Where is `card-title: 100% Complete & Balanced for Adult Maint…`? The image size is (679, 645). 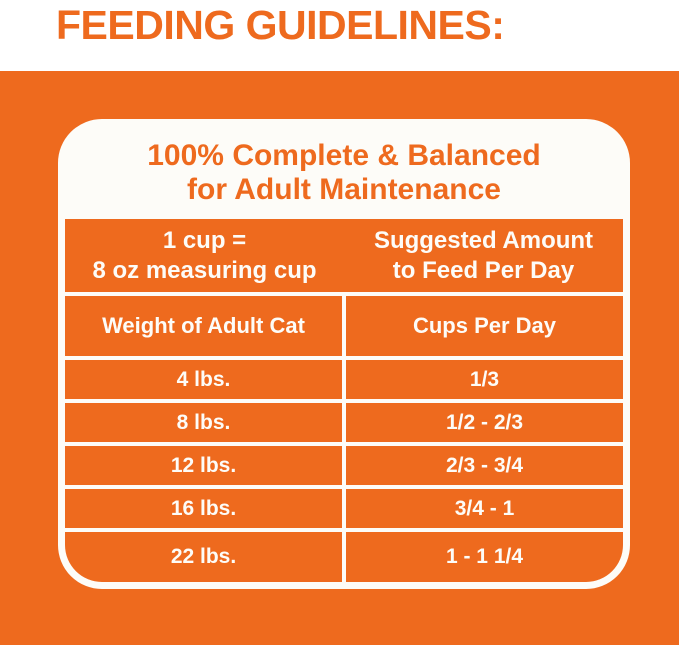
card-title: 100% Complete & Balanced for Adult Maint… is located at coordinates (344, 172).